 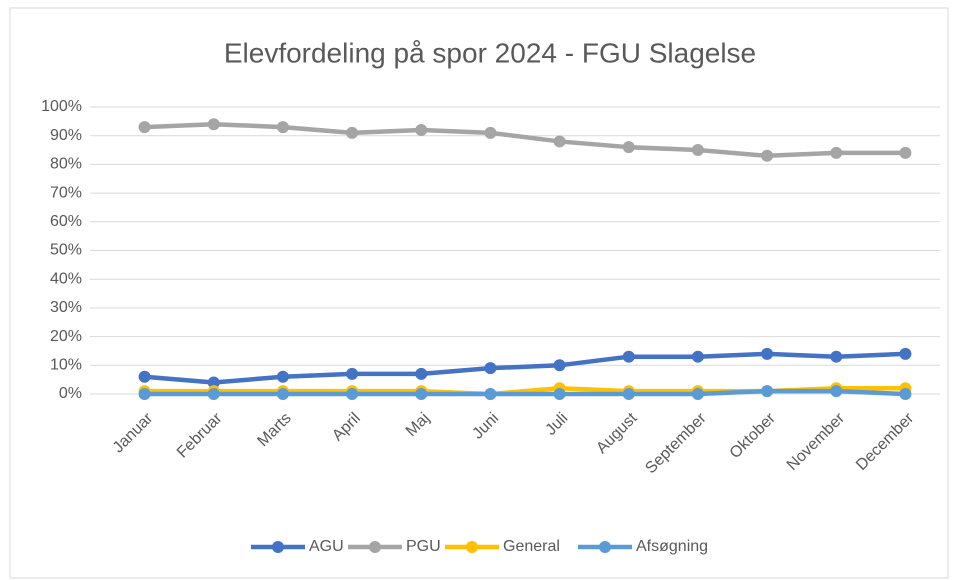 I want to click on legend-label: AGU, so click(x=326, y=546).